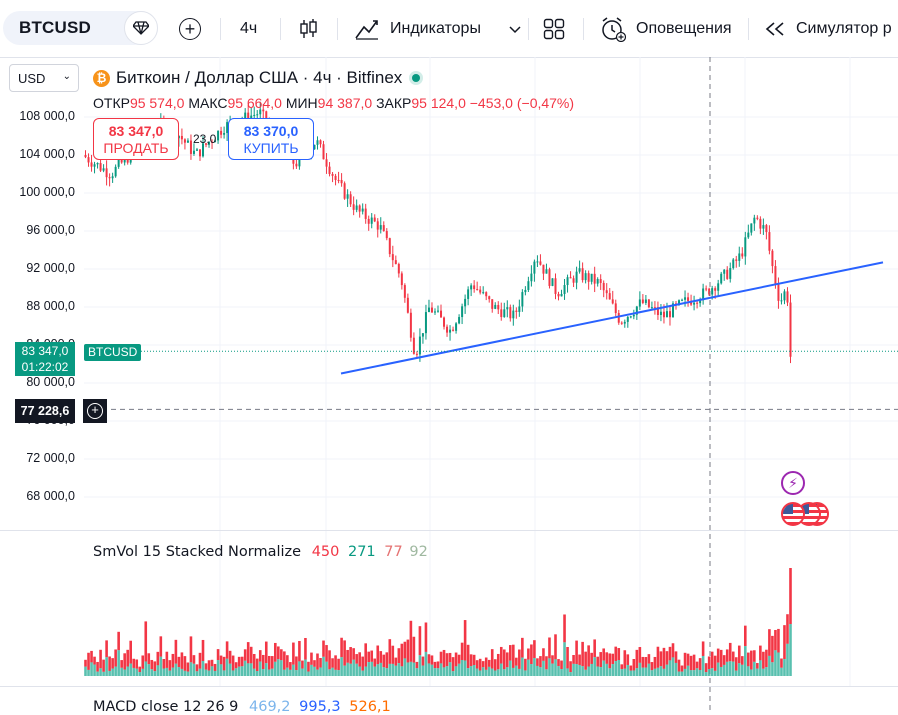 The height and width of the screenshot is (715, 898). What do you see at coordinates (684, 28) in the screenshot?
I see `alerts-label: Оповещения` at bounding box center [684, 28].